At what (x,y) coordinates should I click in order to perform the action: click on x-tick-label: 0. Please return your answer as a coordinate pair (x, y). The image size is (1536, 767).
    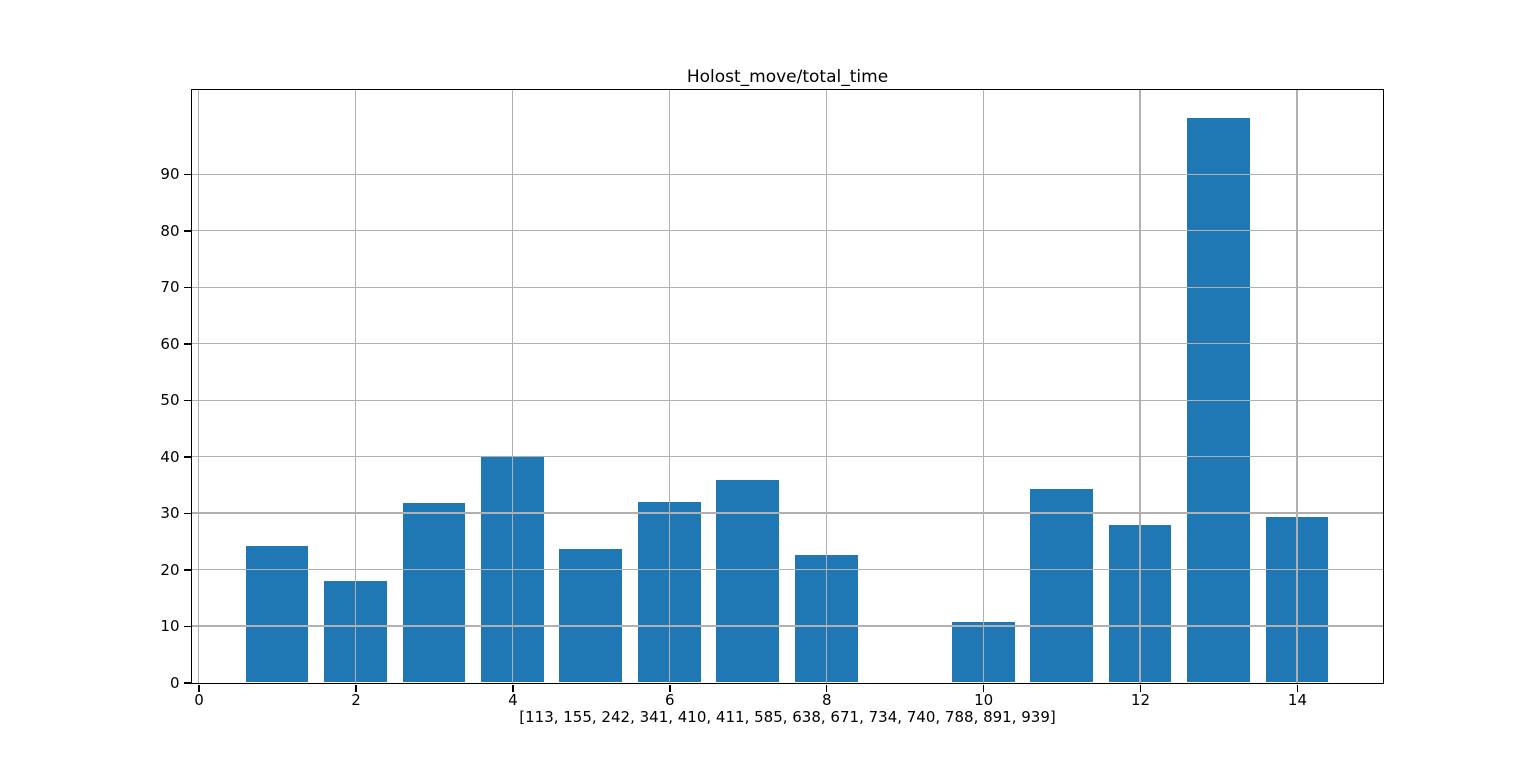
    Looking at the image, I should click on (199, 700).